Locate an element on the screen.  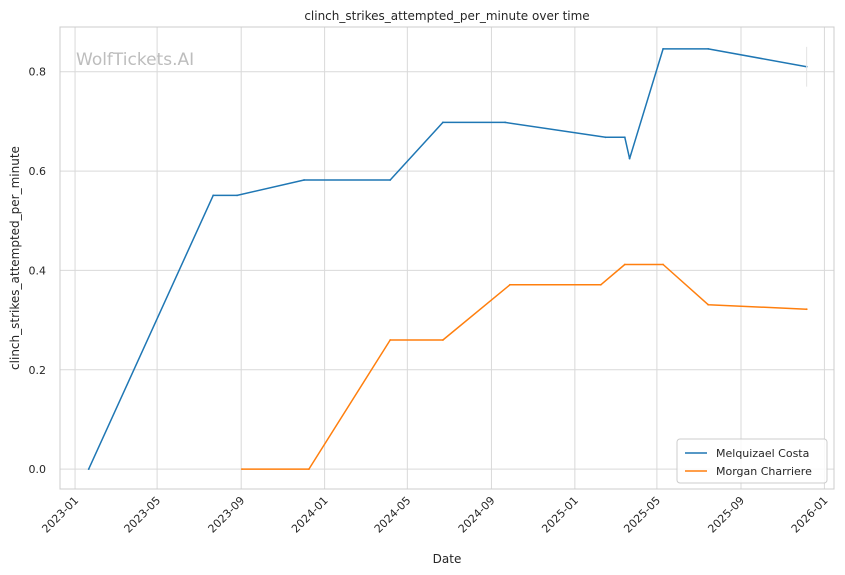
x-tick-label: 2023-01 is located at coordinates (60, 515).